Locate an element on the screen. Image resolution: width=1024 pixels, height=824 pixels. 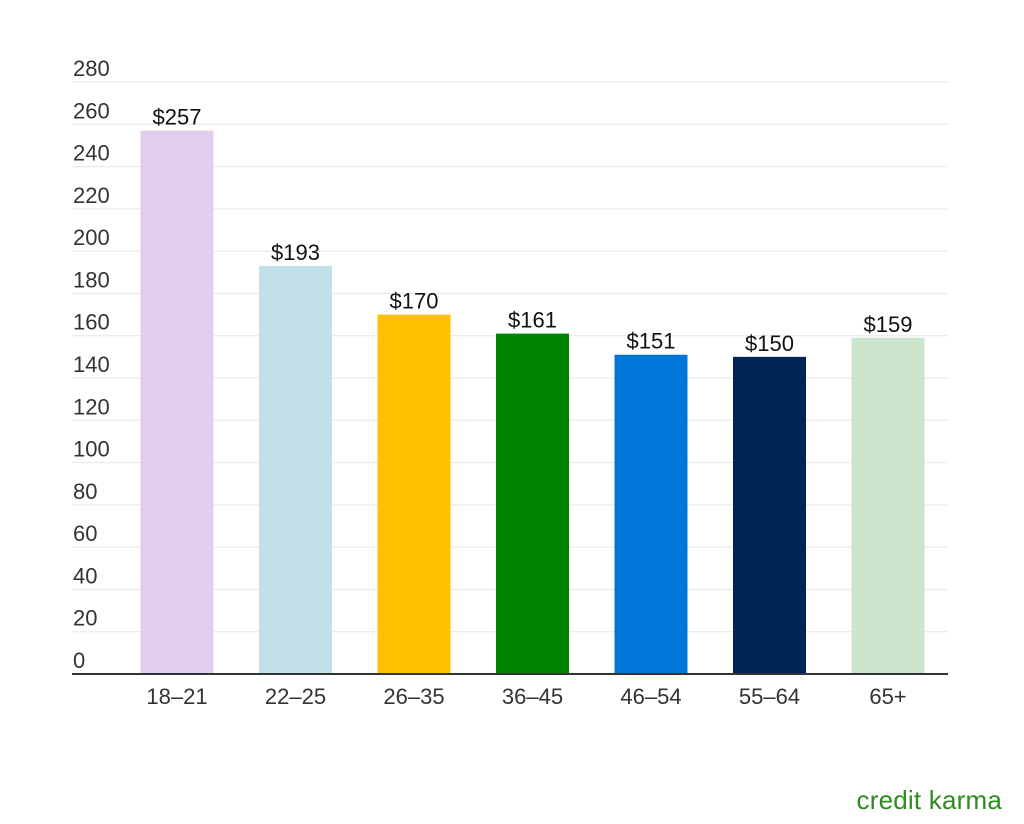
x-tick-label: 46–54 is located at coordinates (650, 696).